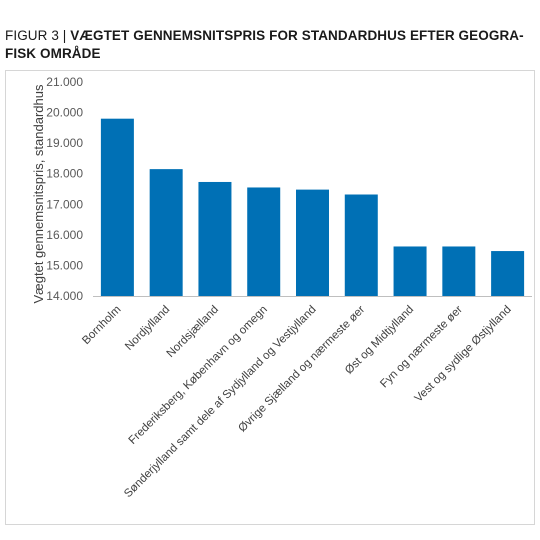  I want to click on x-tick-label: Fyn og nærmeste øer, so click(421, 347).